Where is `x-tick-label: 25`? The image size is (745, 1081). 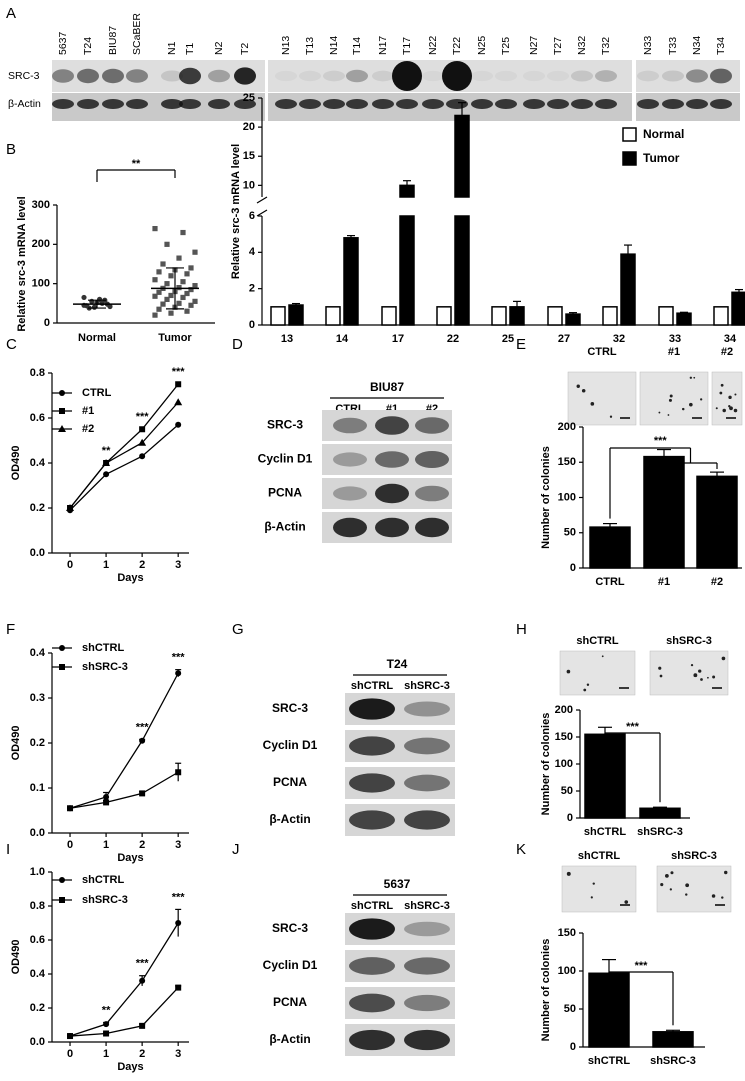 x-tick-label: 25 is located at coordinates (508, 339).